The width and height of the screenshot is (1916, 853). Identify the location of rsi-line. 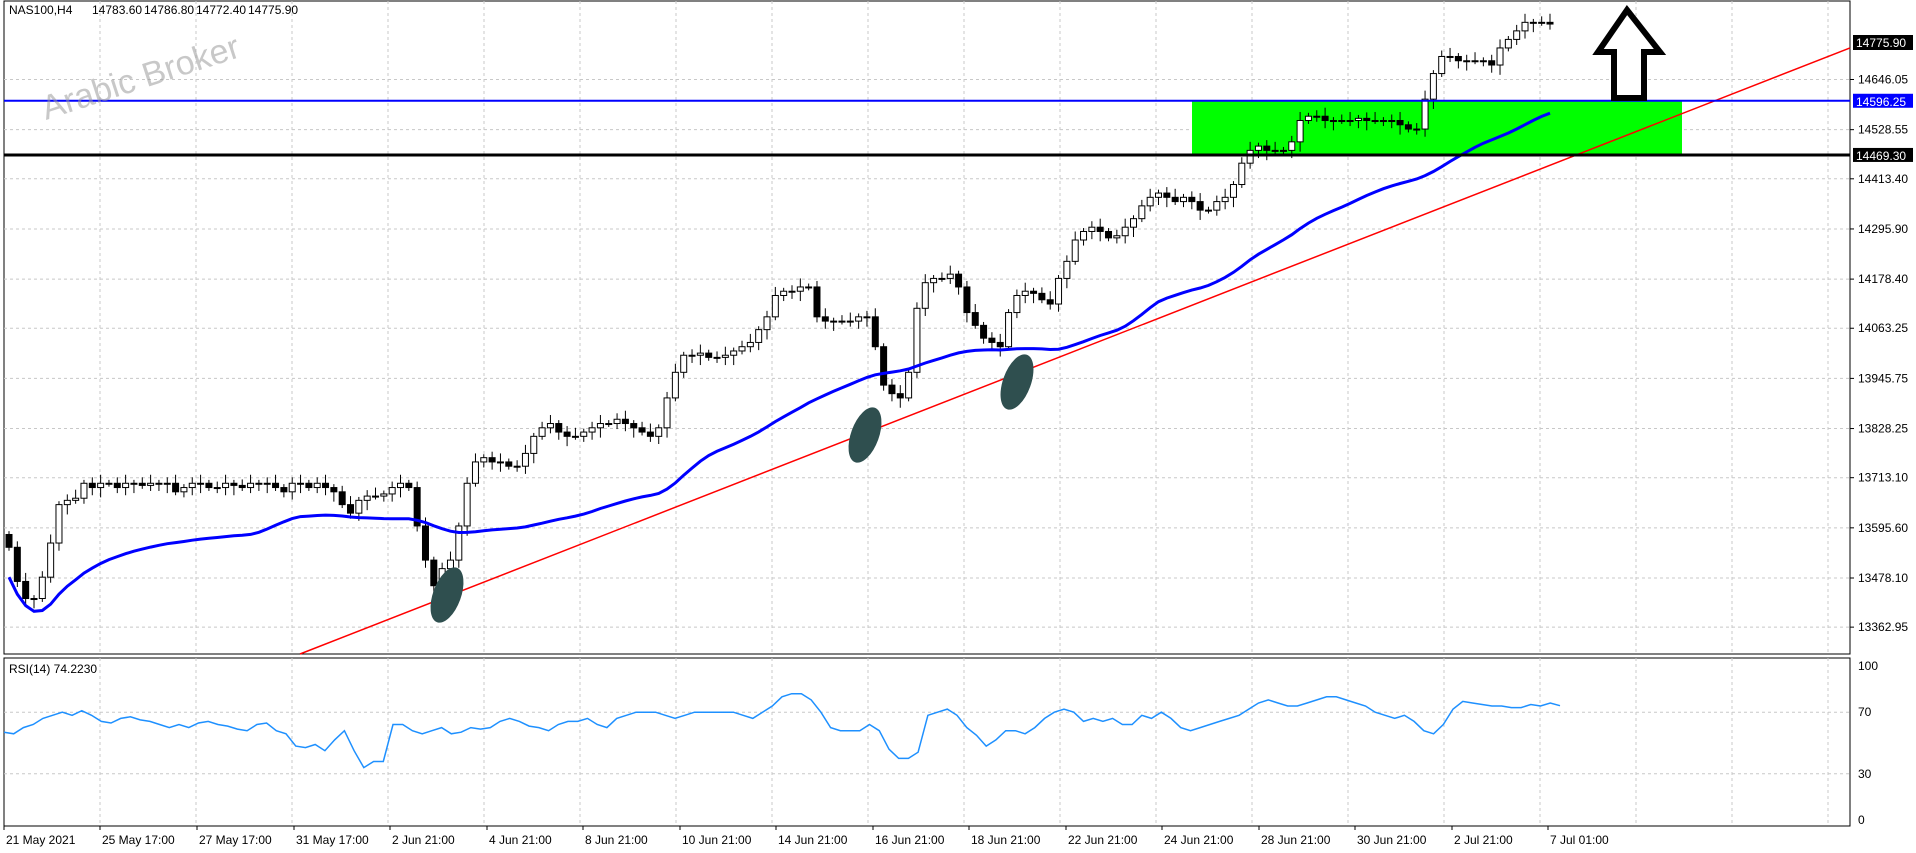
(782, 730).